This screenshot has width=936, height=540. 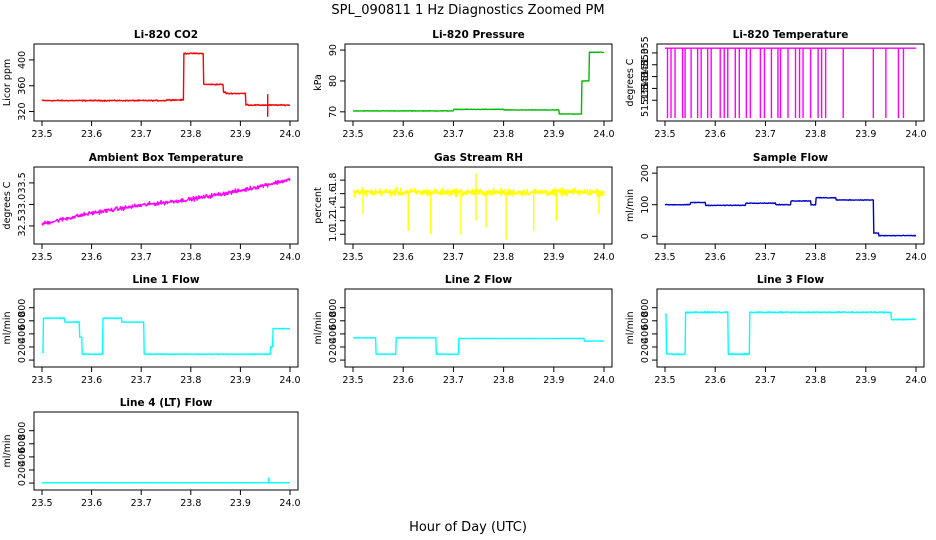 I want to click on y-tick-label: 1.4, so click(x=333, y=207).